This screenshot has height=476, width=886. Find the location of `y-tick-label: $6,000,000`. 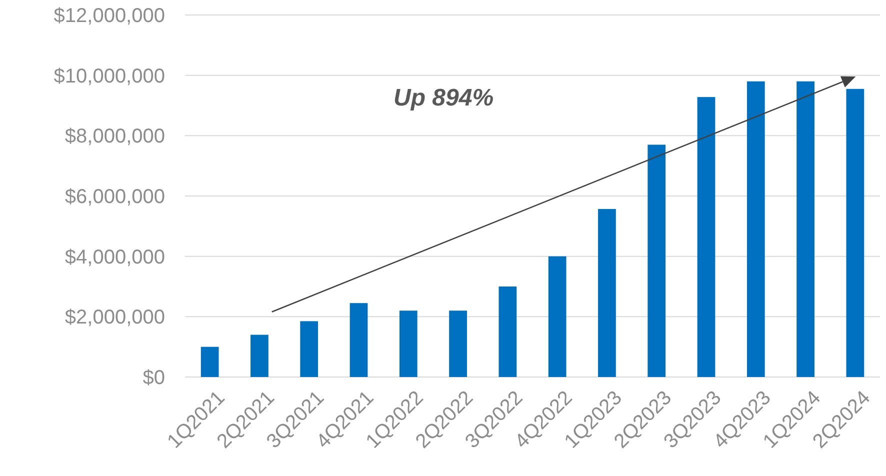

y-tick-label: $6,000,000 is located at coordinates (114, 197).